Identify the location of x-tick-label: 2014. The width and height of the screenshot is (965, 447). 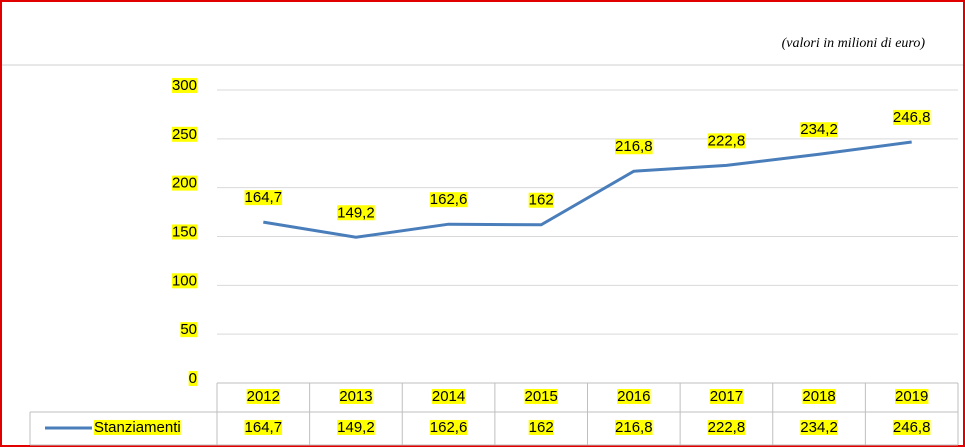
(448, 396).